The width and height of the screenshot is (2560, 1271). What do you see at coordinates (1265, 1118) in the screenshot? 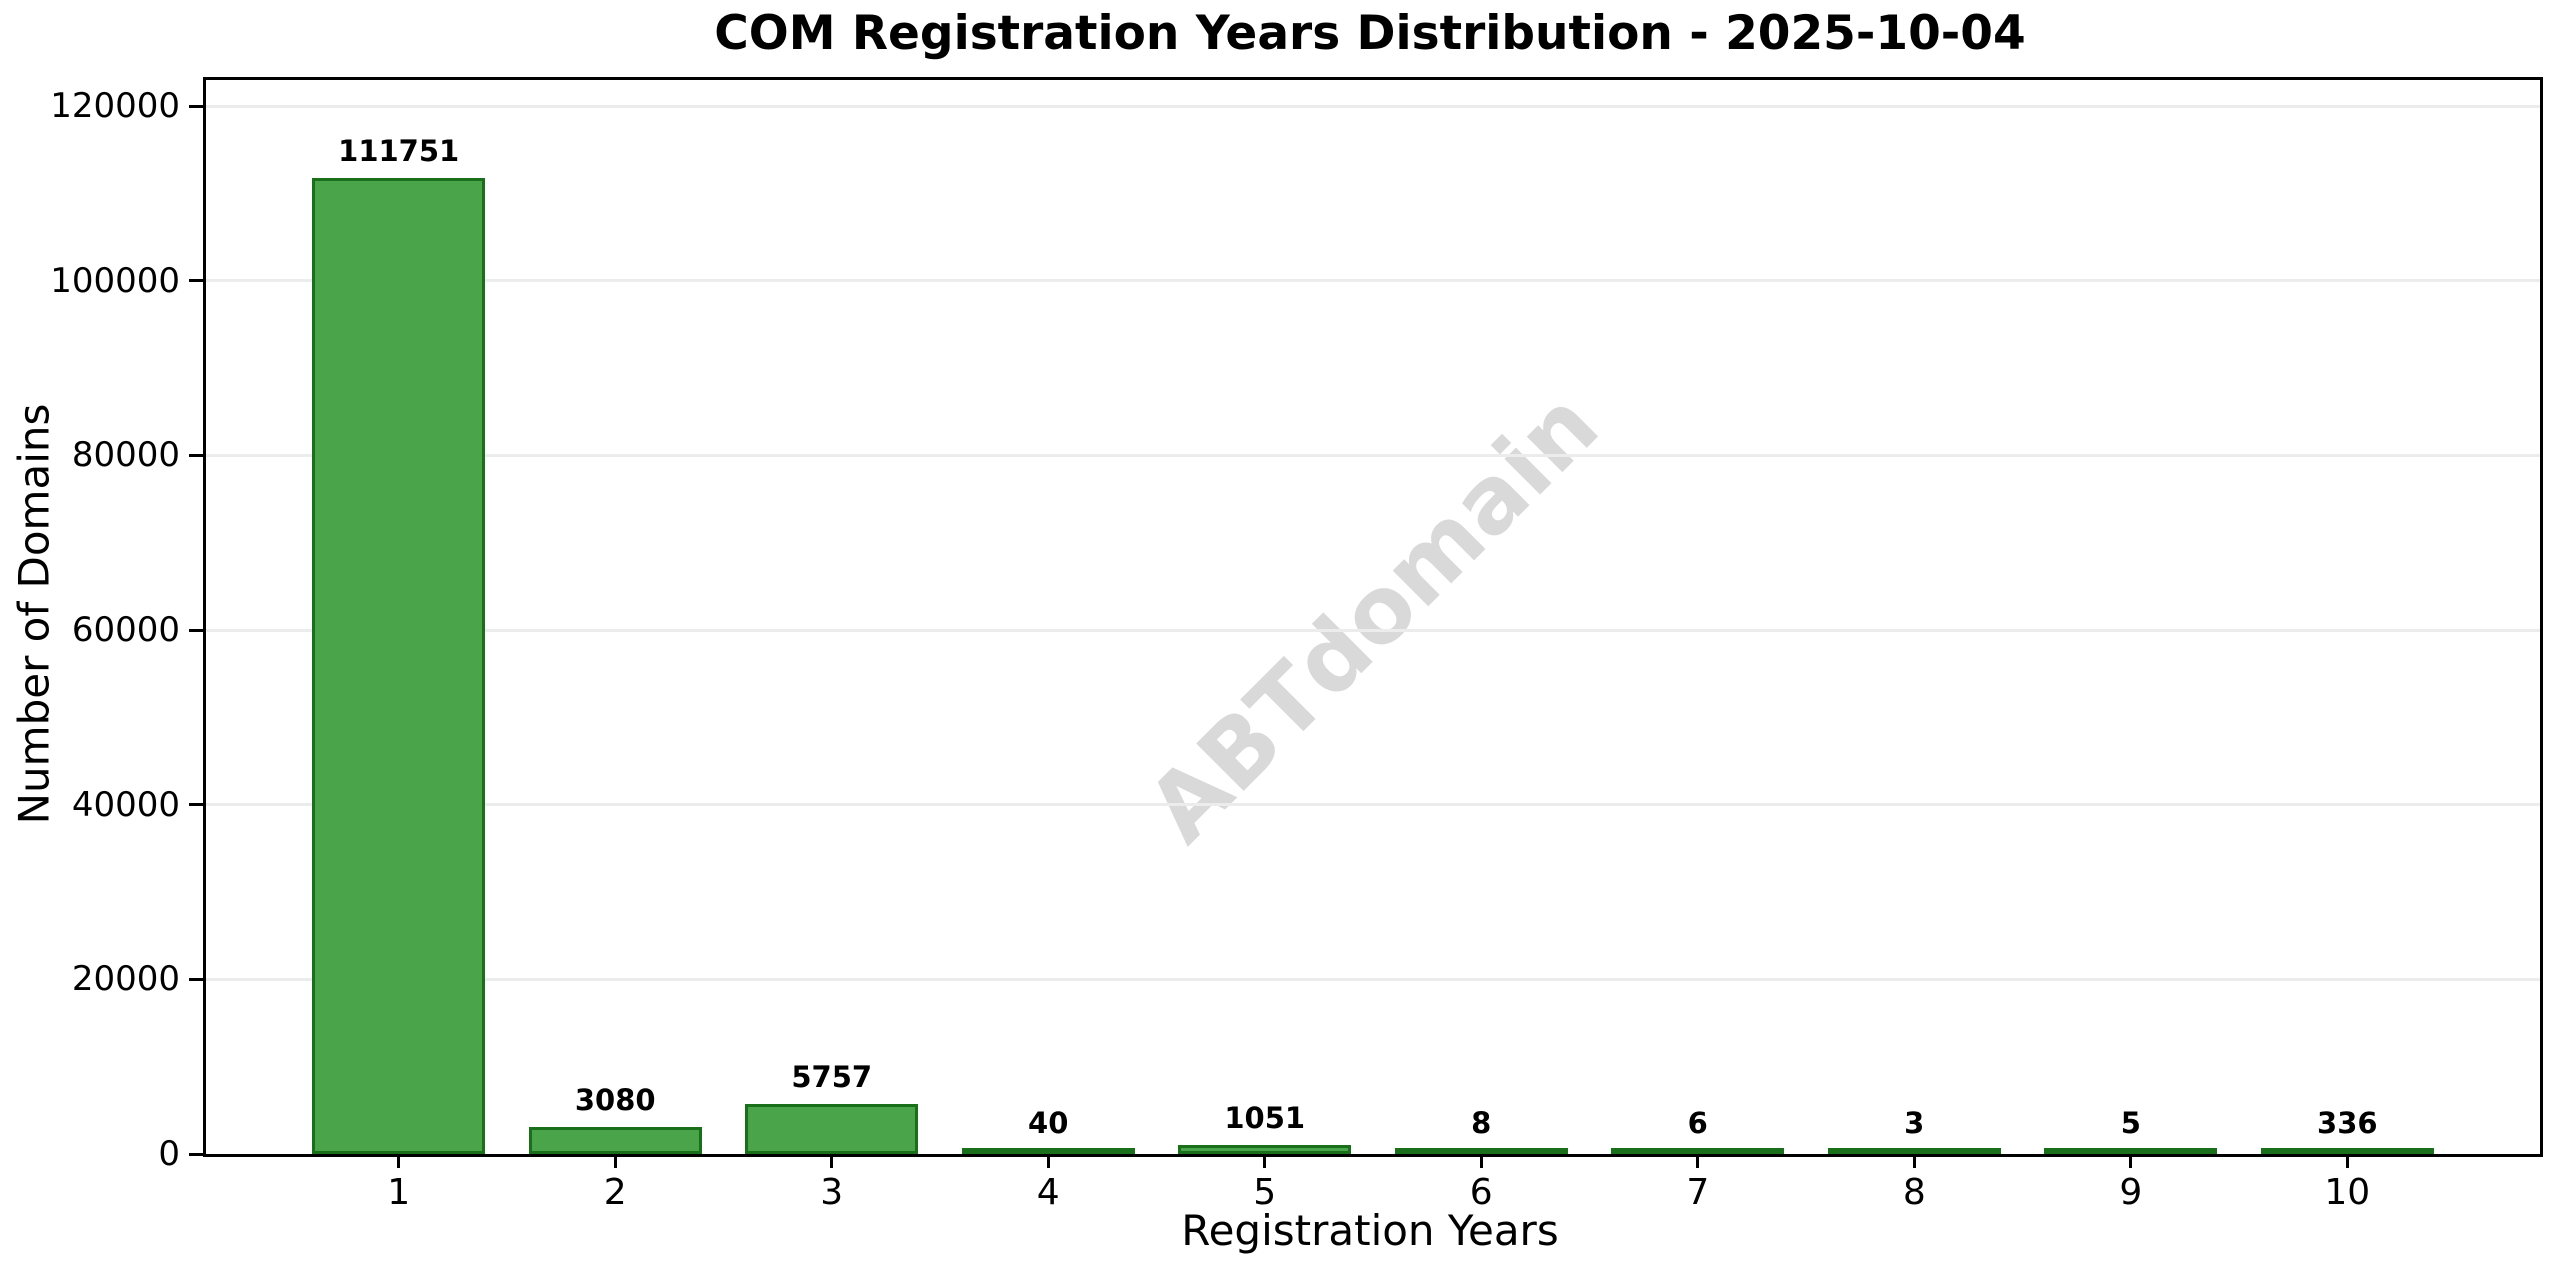
I see `bar-value-label: 1051` at bounding box center [1265, 1118].